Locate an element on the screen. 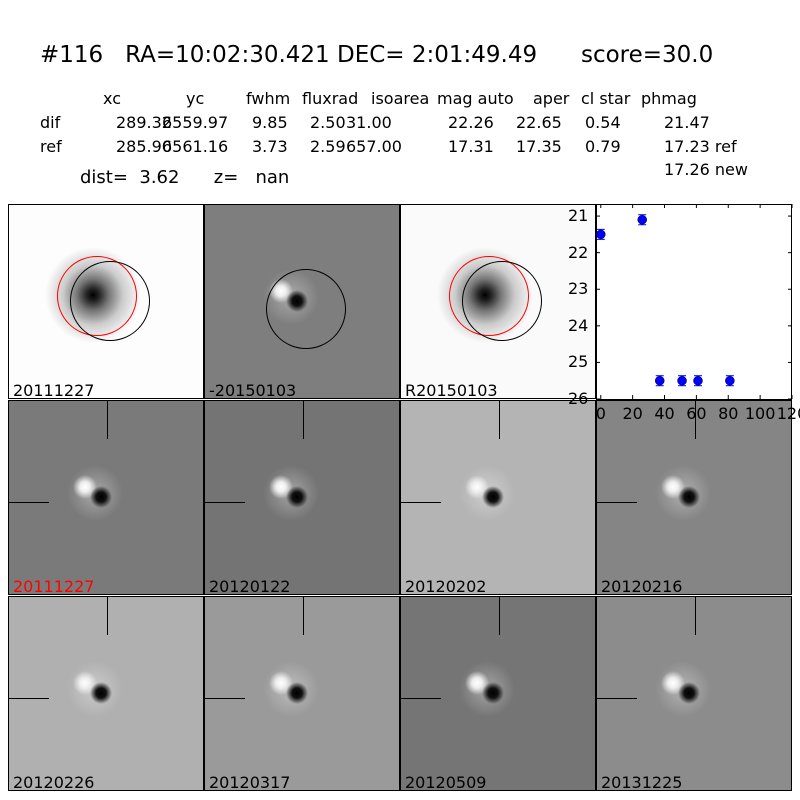 The image size is (800, 800). stamp-date-label: 20120202 is located at coordinates (446, 586).